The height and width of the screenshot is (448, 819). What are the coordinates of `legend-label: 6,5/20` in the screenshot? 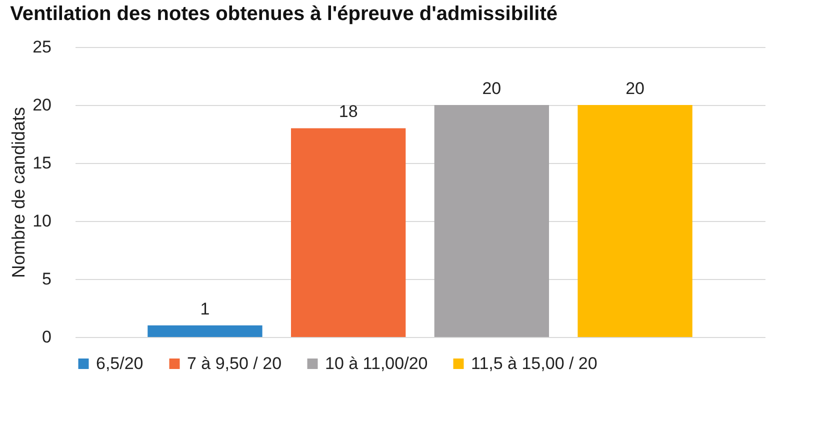 It's located at (120, 363).